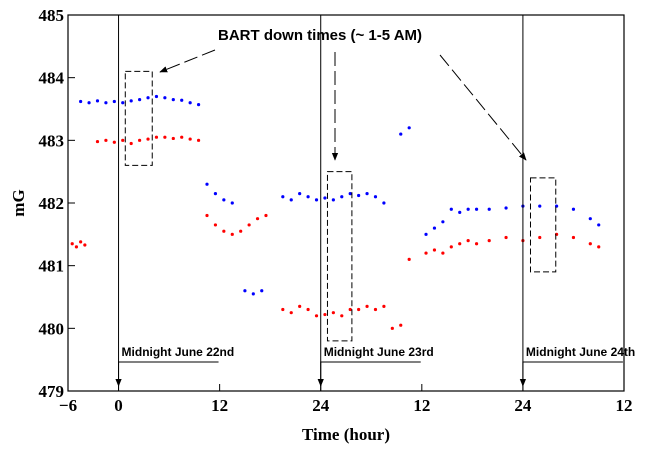 The height and width of the screenshot is (449, 669). What do you see at coordinates (52, 140) in the screenshot?
I see `y-tick-label: 483` at bounding box center [52, 140].